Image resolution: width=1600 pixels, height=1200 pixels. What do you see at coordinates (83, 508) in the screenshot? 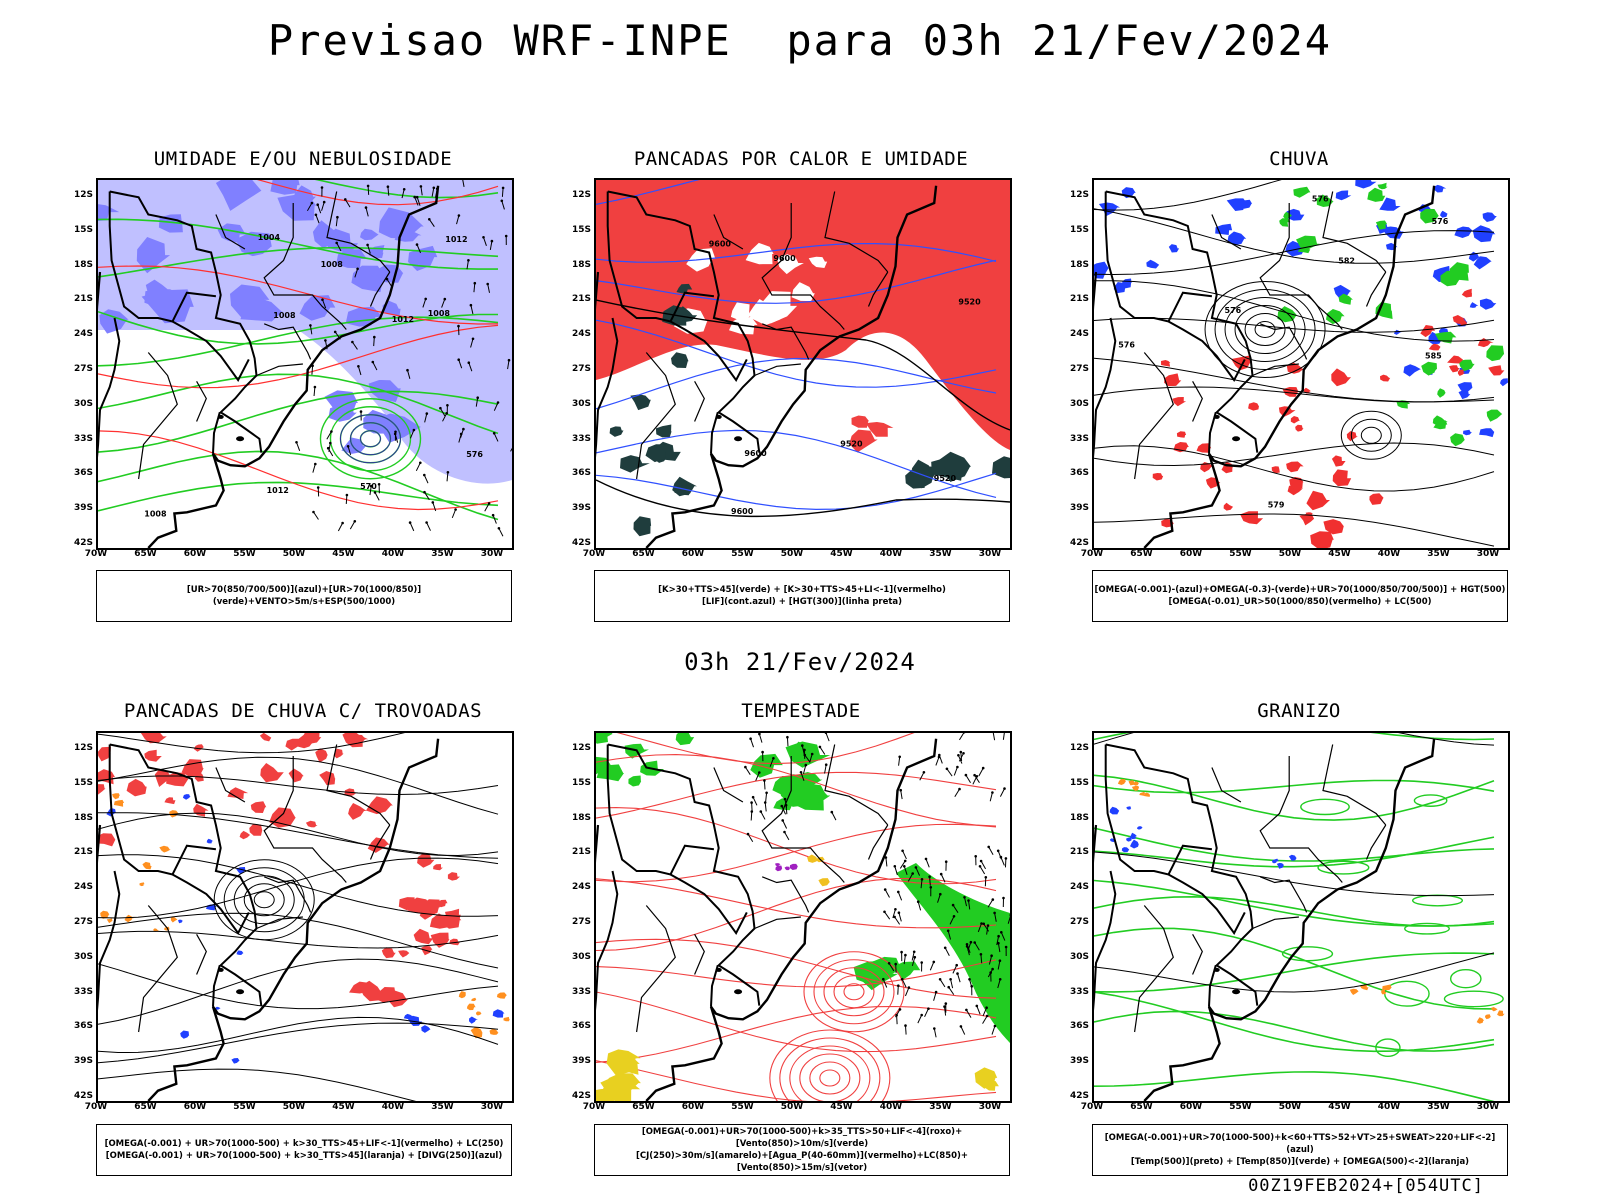
I see `lat-tick-label: 39S` at bounding box center [83, 508].